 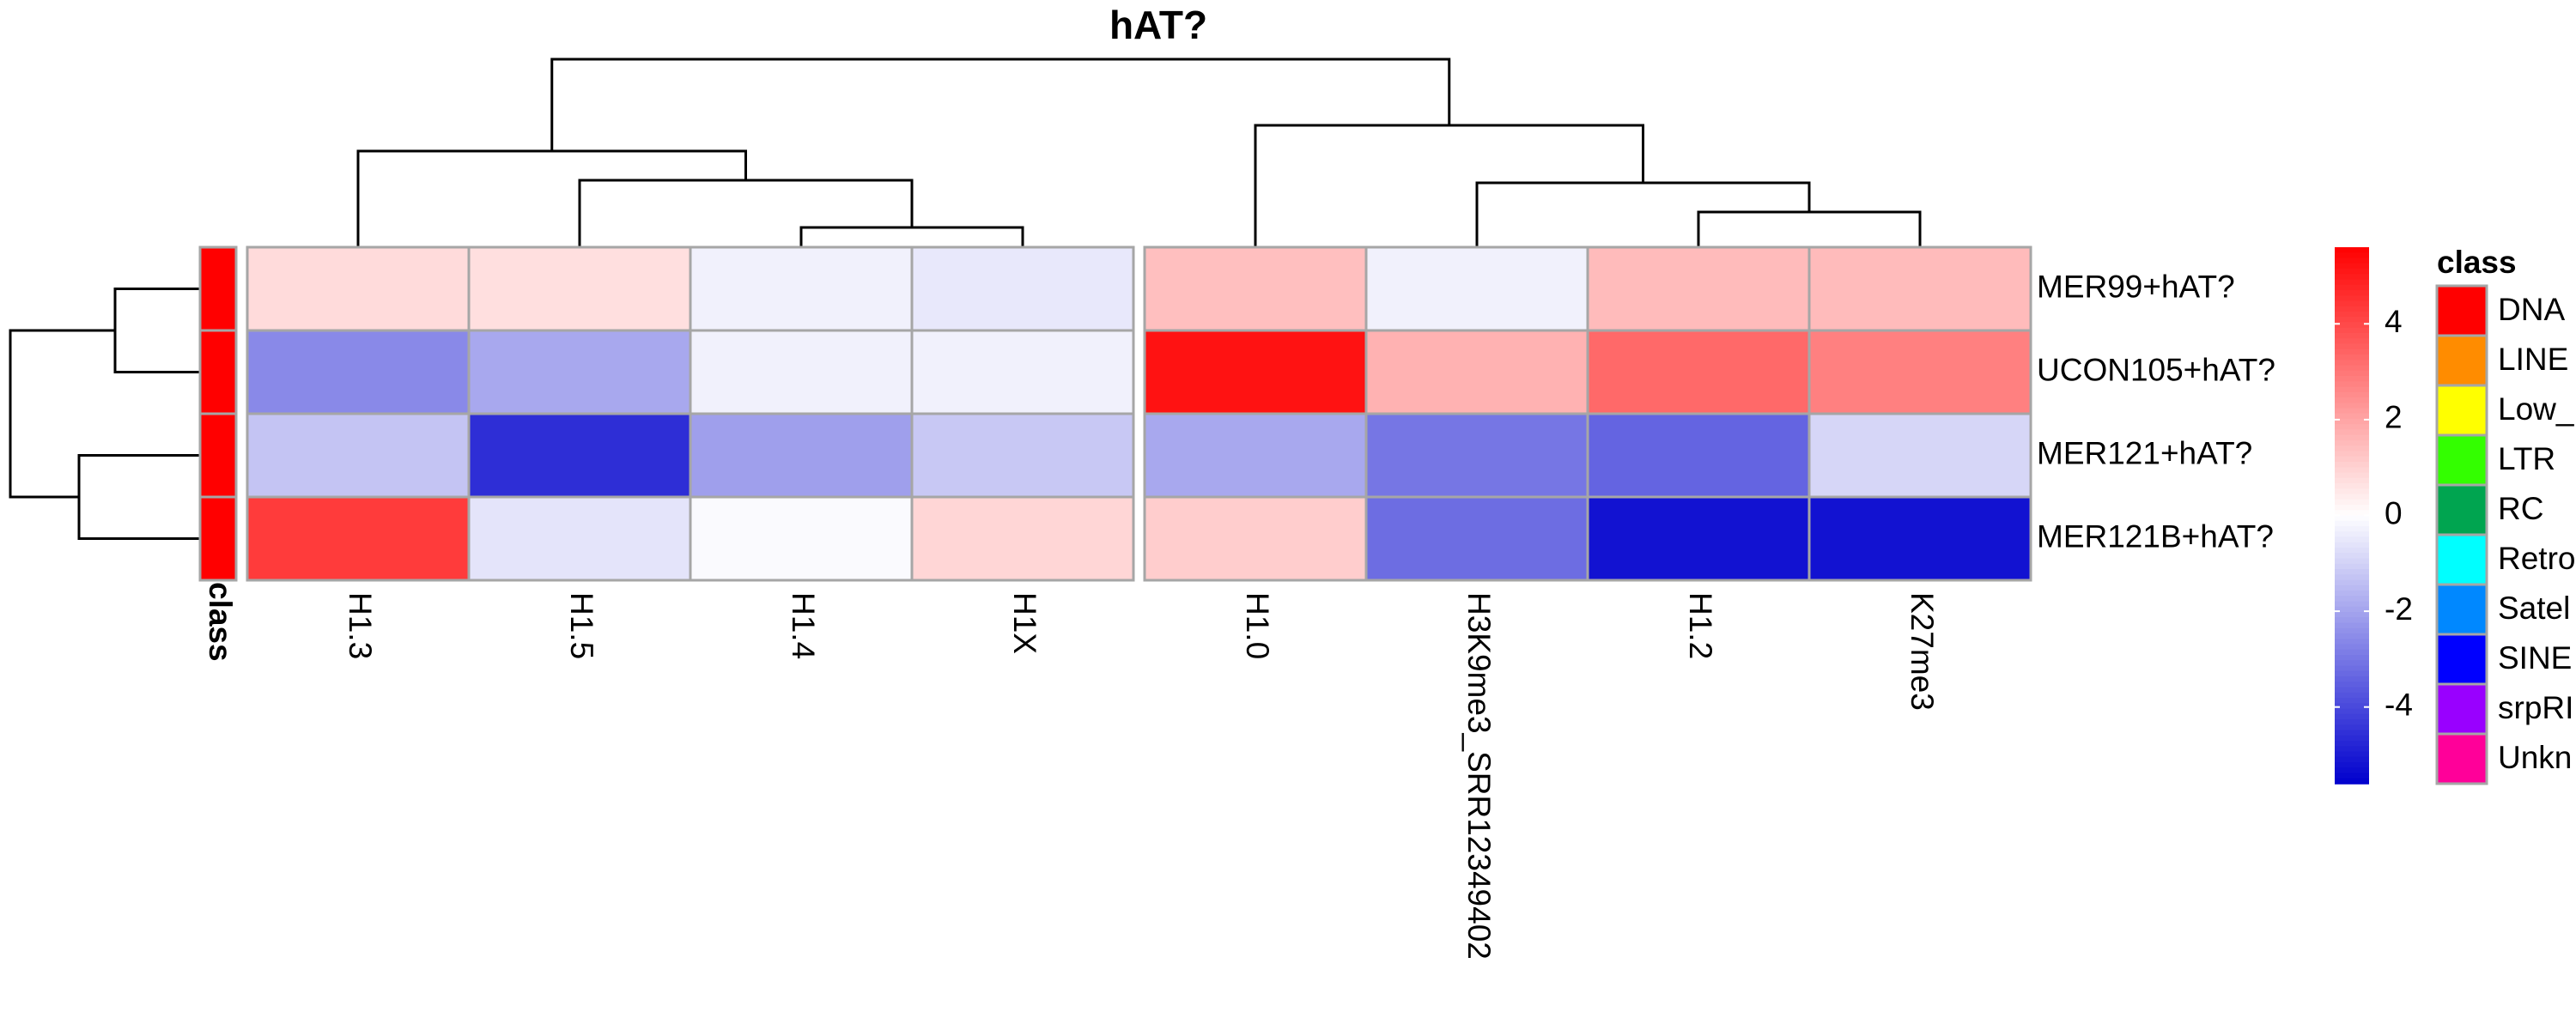 I want to click on color-scale-tick-label: 4, so click(x=2394, y=321).